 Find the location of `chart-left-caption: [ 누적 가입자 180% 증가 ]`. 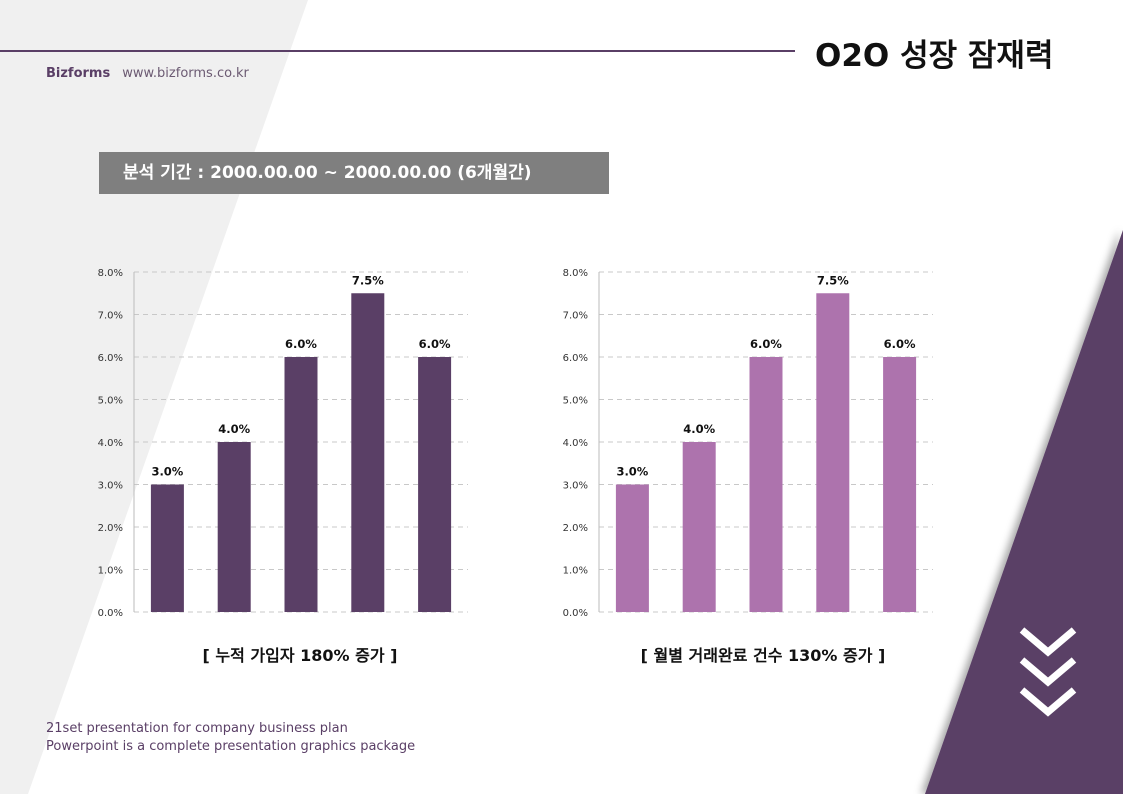

chart-left-caption: [ 누적 가입자 180% 증가 ] is located at coordinates (300, 655).